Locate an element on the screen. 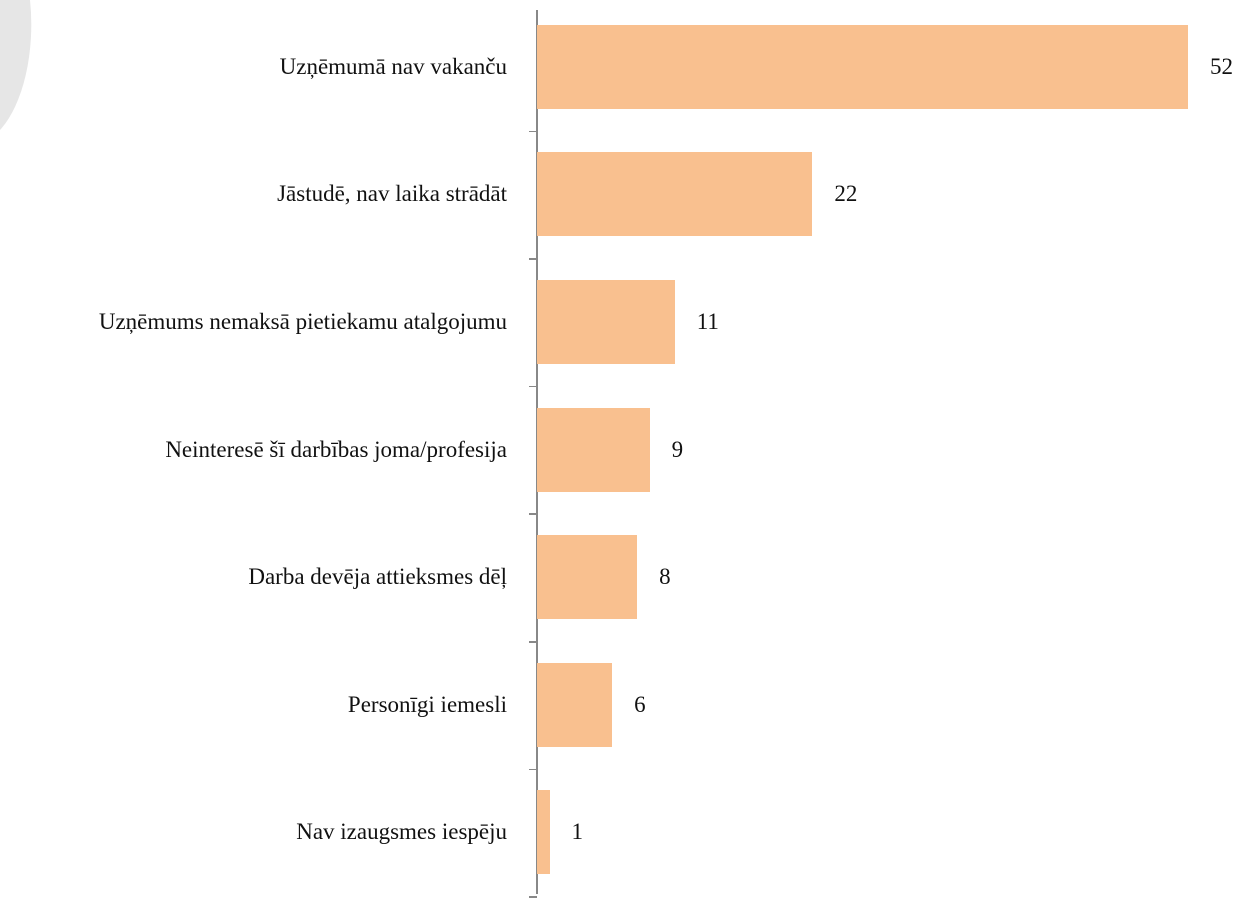 The image size is (1250, 898). value-label: 1 is located at coordinates (577, 832).